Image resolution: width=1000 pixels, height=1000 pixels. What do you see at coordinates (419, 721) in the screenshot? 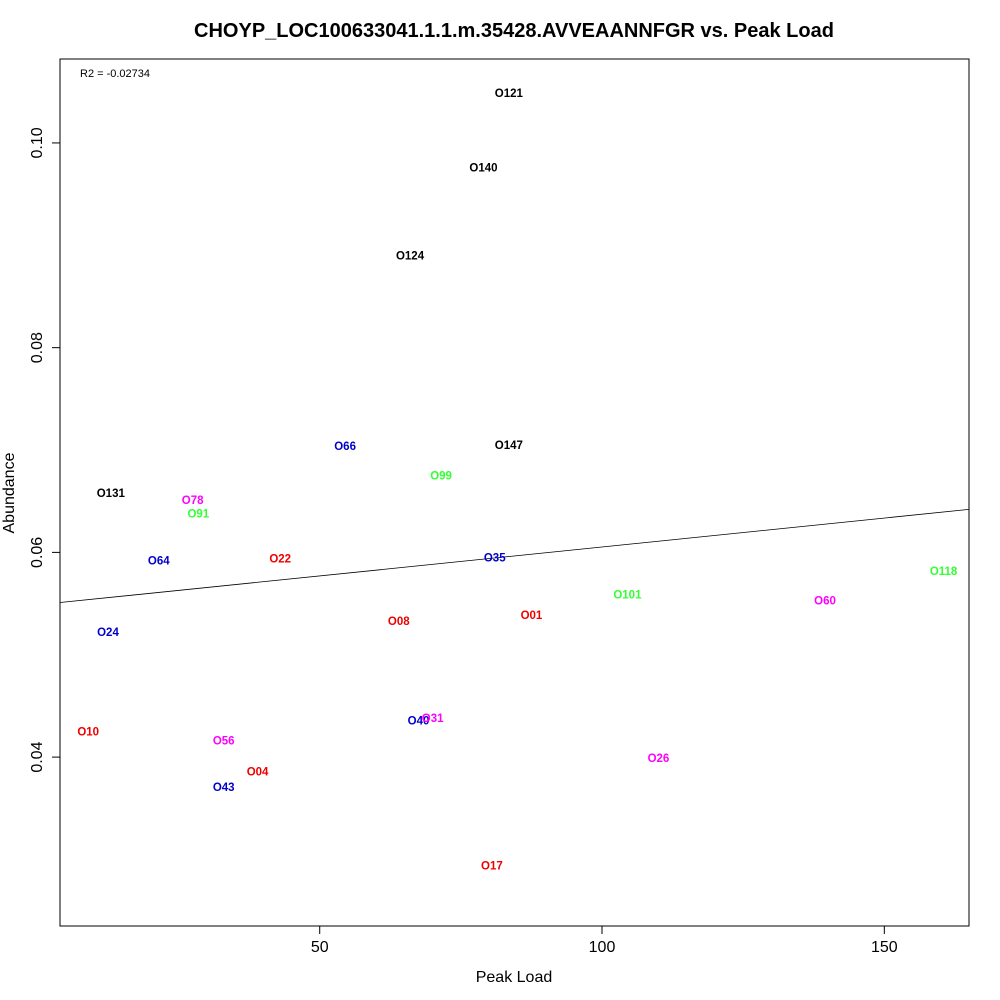
I see `data-point: O40` at bounding box center [419, 721].